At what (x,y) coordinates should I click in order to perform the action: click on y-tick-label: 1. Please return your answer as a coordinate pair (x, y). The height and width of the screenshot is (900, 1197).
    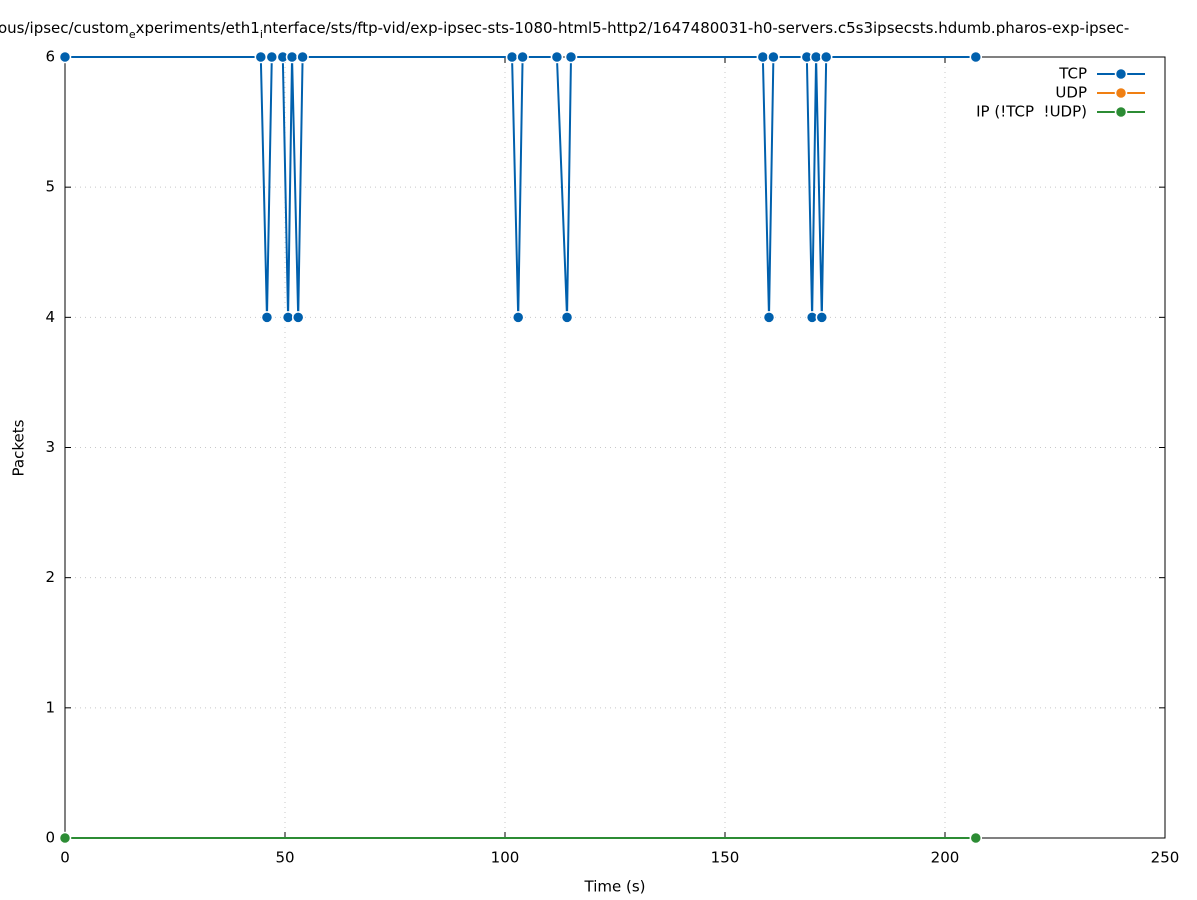
    Looking at the image, I should click on (50, 707).